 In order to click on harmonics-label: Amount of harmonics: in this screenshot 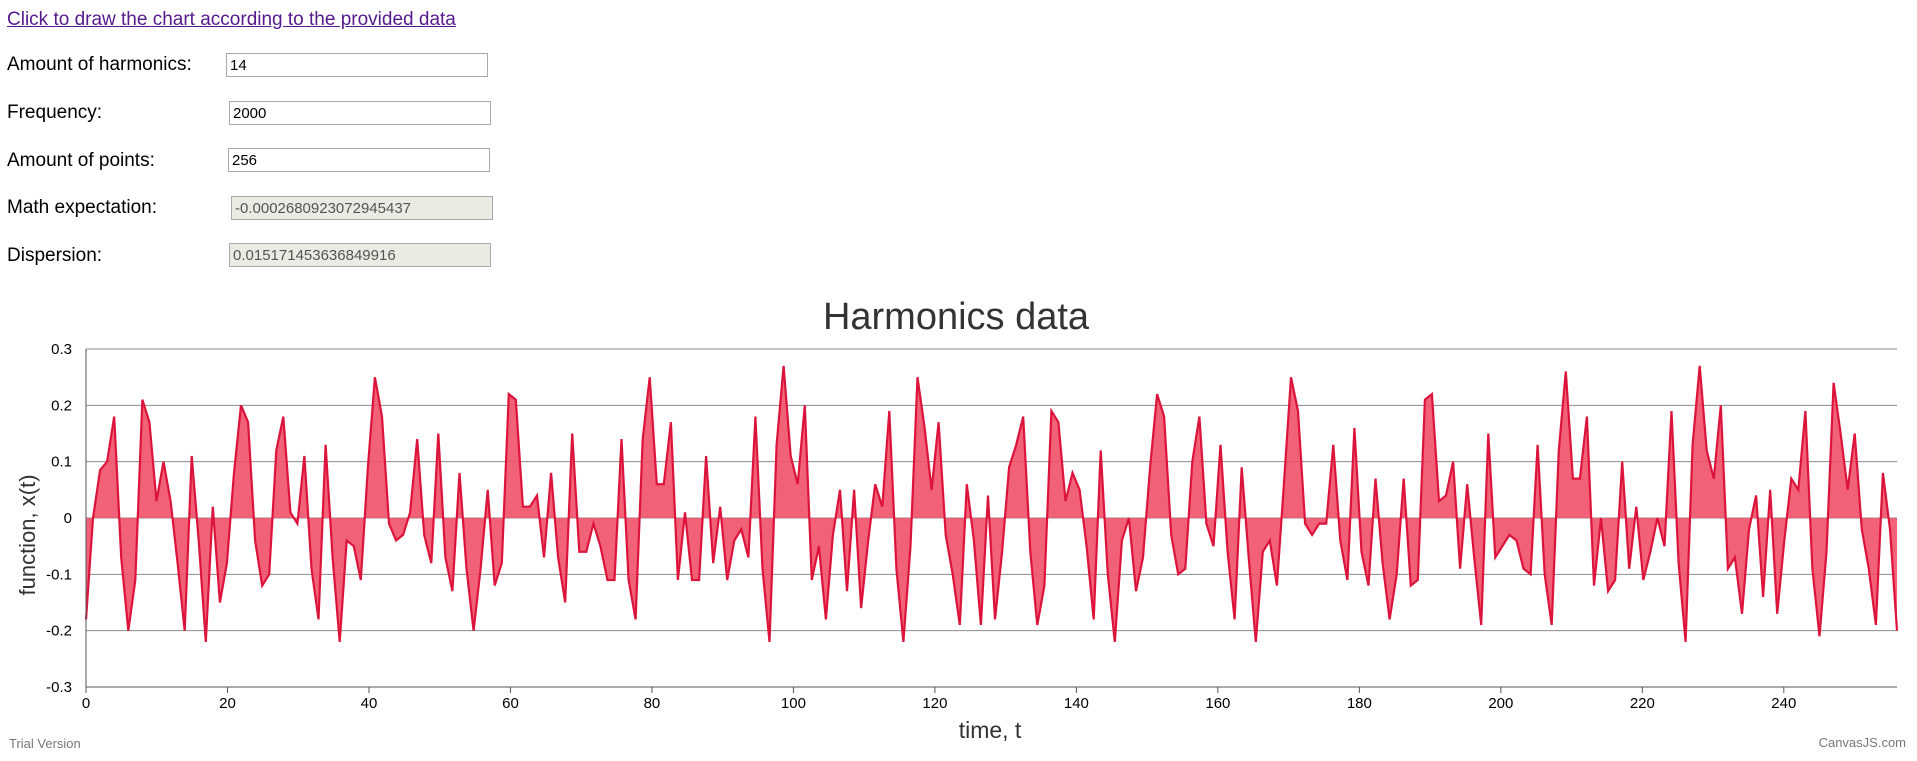, I will do `click(99, 64)`.